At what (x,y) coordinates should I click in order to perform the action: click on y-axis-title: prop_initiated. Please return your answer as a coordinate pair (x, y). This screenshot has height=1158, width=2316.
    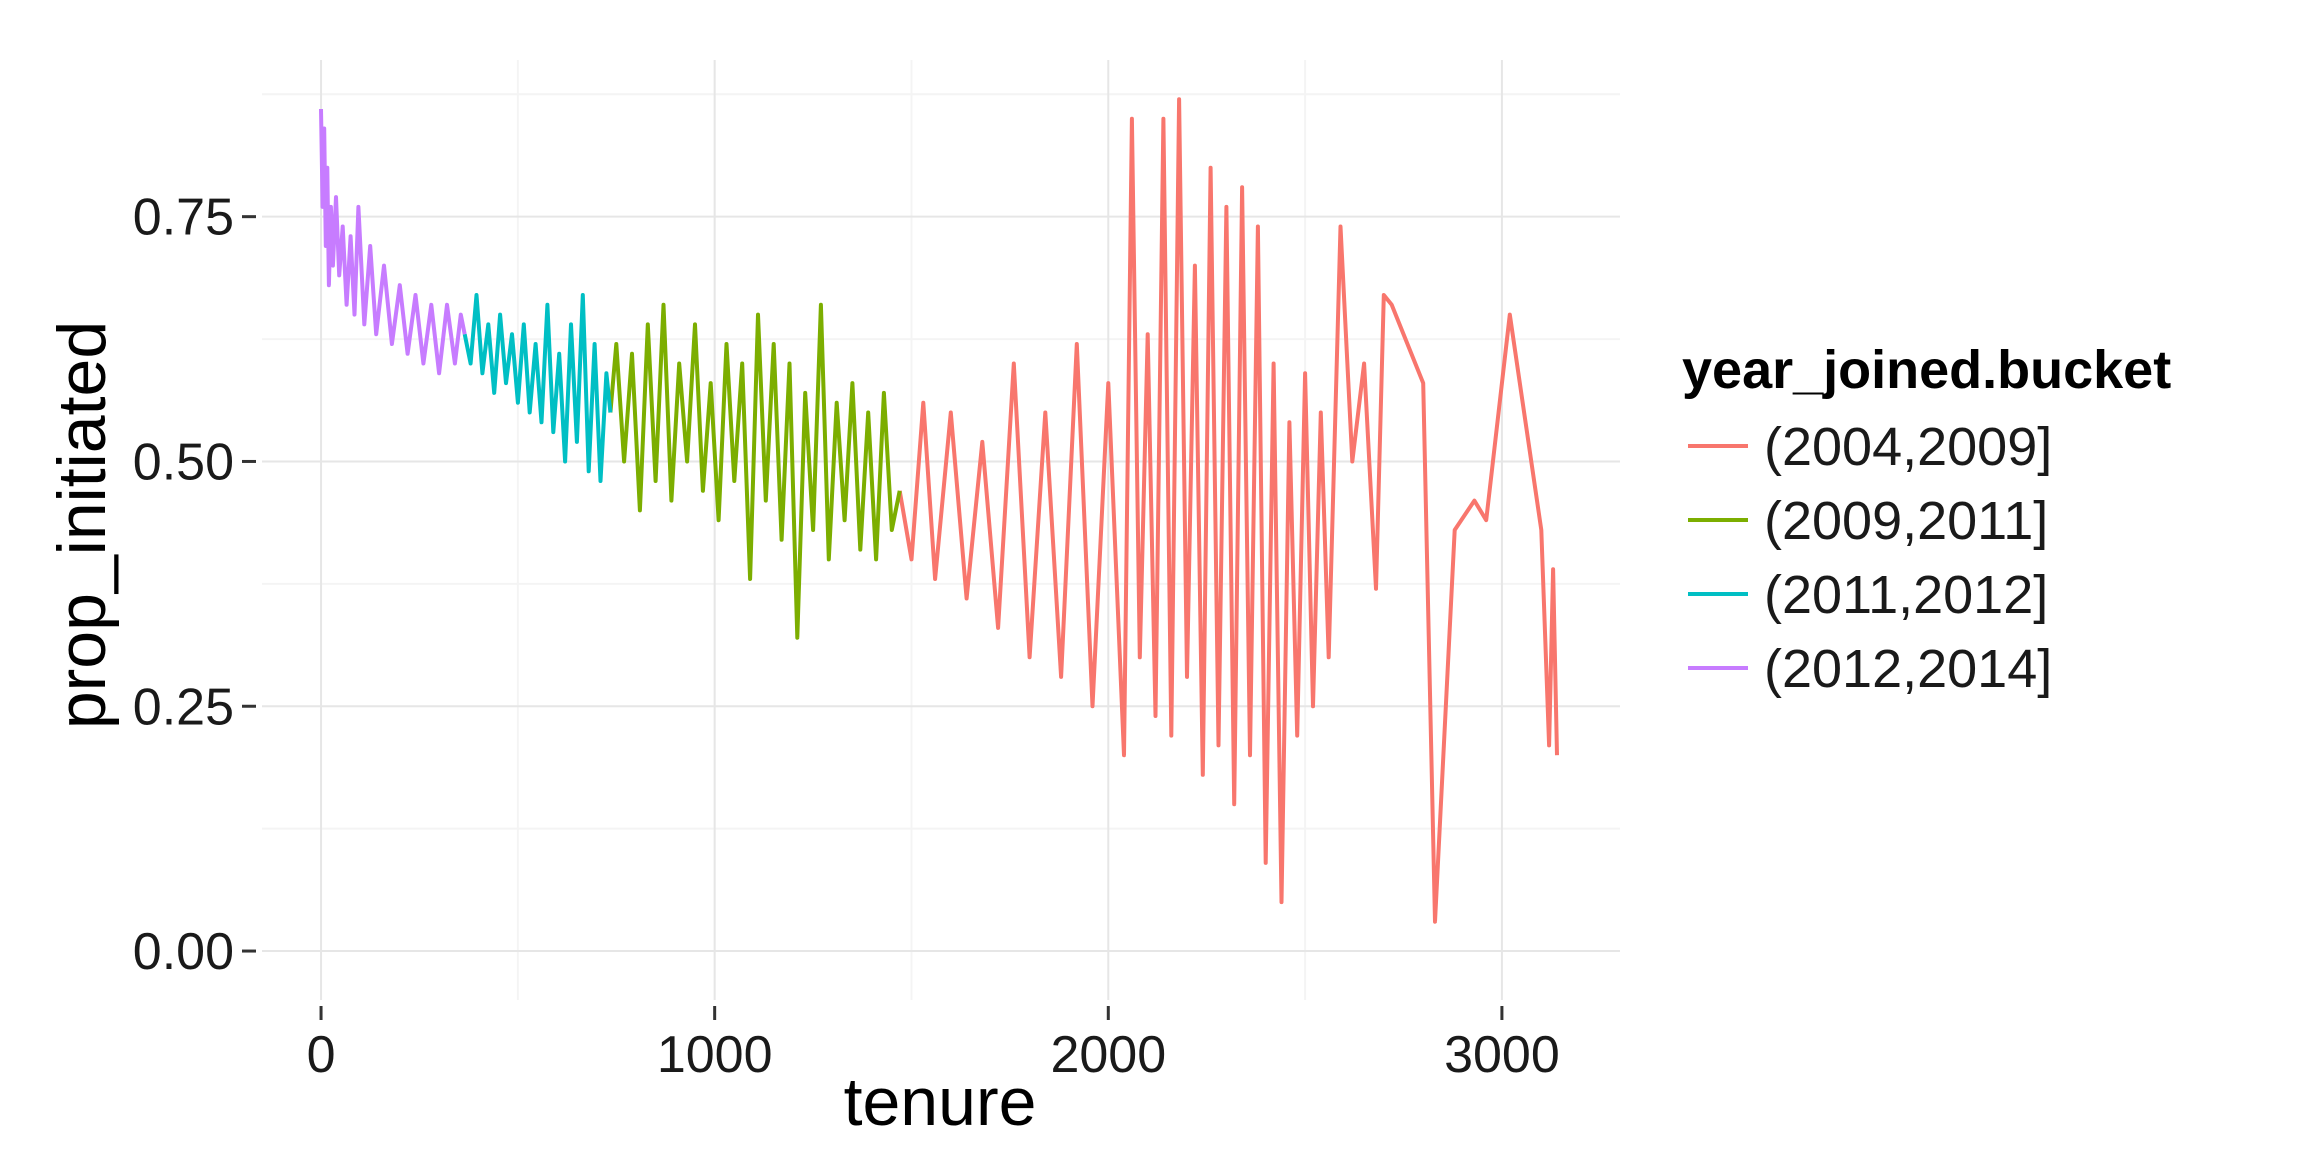
    Looking at the image, I should click on (82, 525).